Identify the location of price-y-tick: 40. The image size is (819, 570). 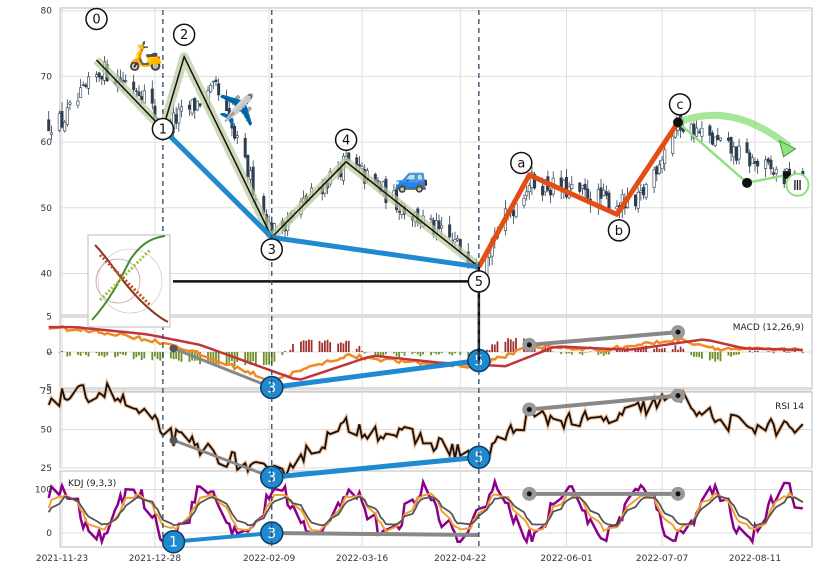
(47, 275).